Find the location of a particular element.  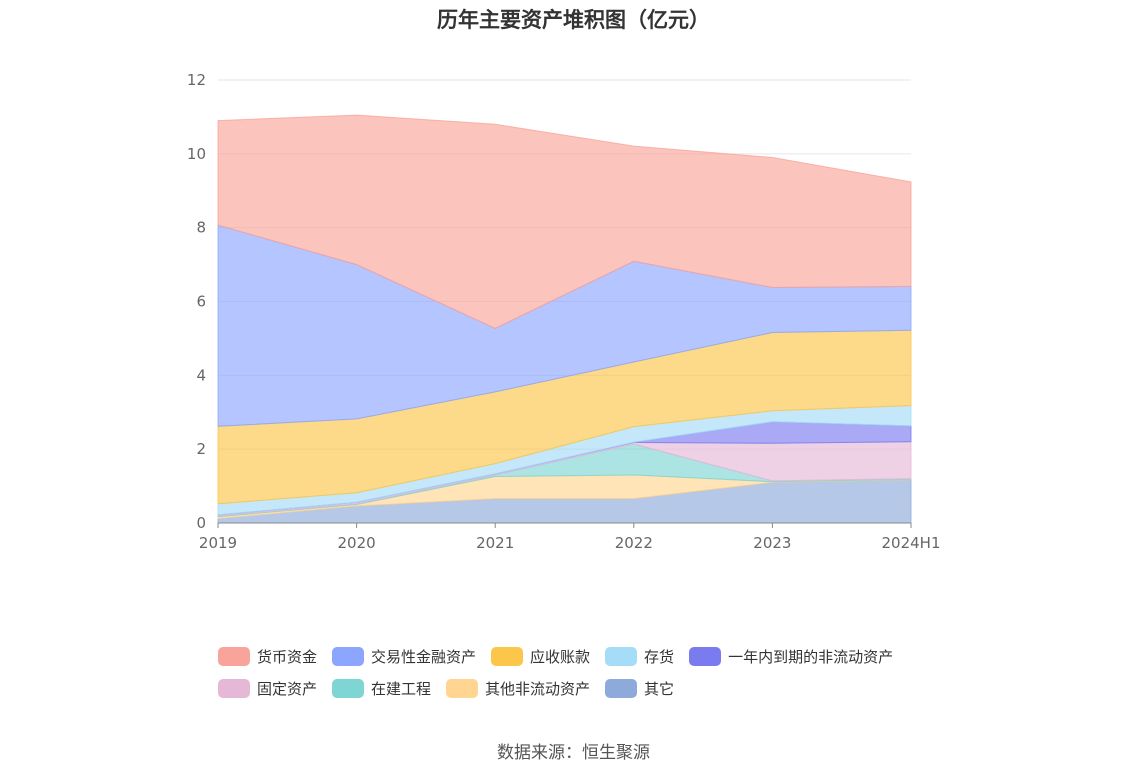

x-tick-label: 2019 is located at coordinates (218, 543).